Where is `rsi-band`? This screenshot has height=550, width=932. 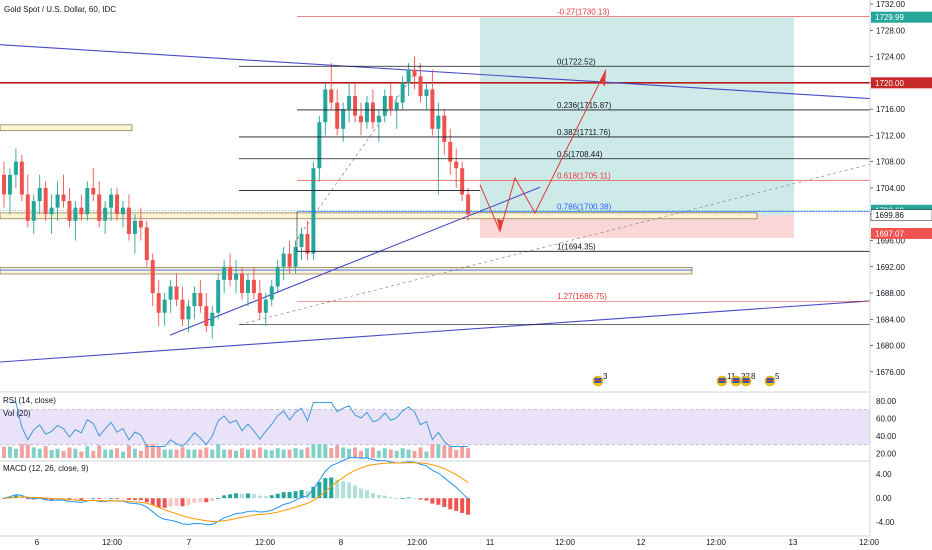
rsi-band is located at coordinates (435, 427).